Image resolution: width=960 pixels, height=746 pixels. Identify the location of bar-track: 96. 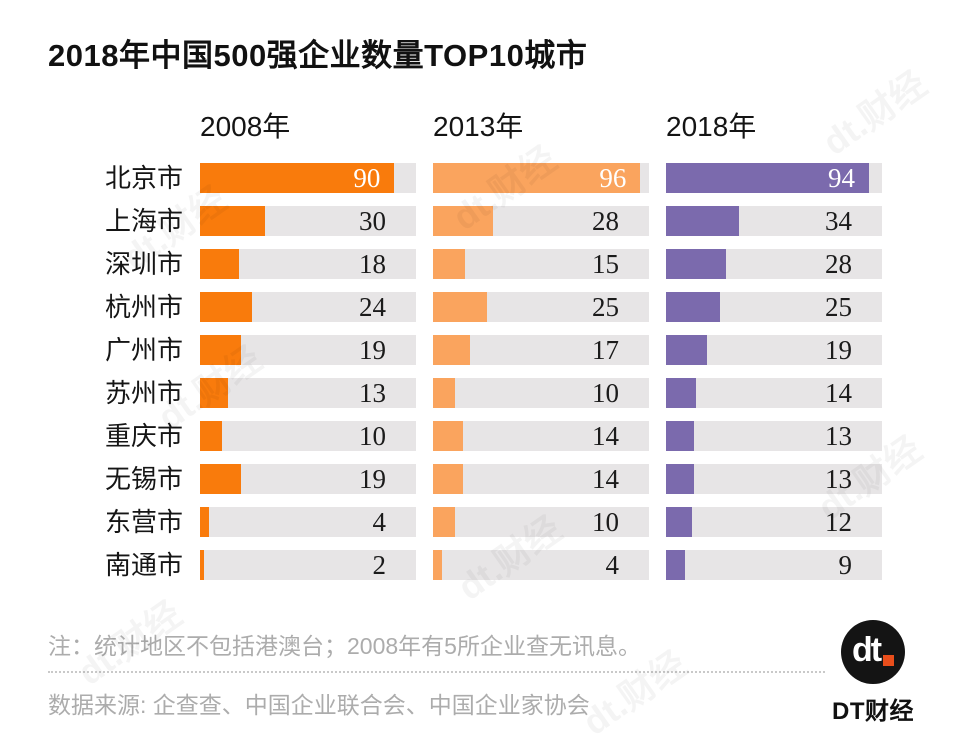
(541, 178).